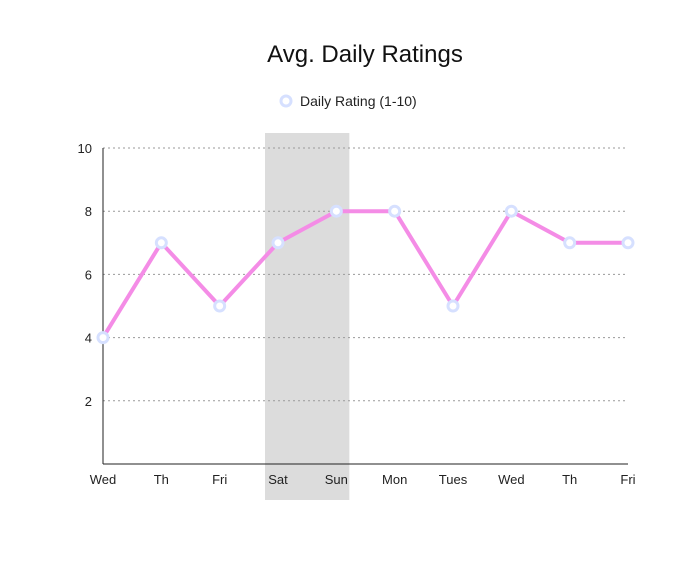 The height and width of the screenshot is (563, 700). Describe the element at coordinates (88, 211) in the screenshot. I see `y-tick-label: 8` at that location.